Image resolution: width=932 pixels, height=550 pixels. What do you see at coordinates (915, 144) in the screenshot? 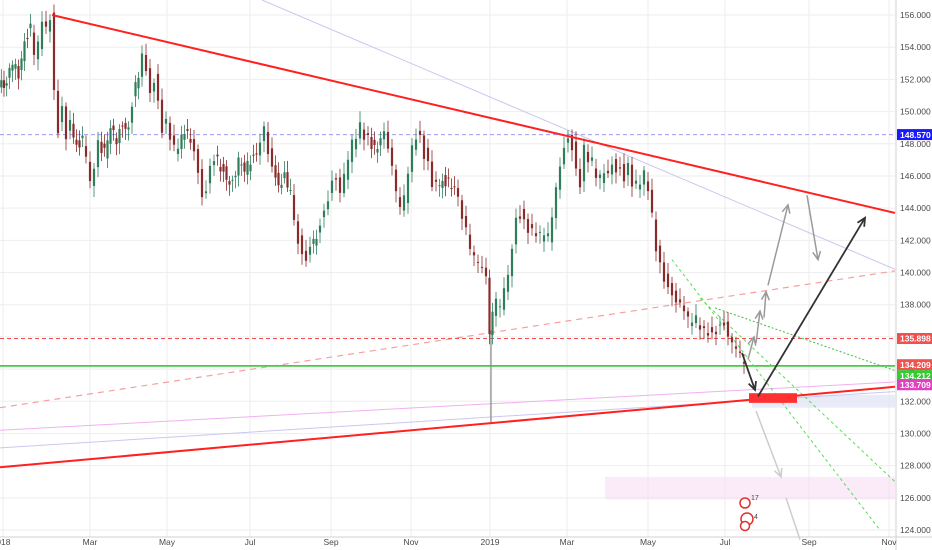
I see `y-tick-label: 148.000` at bounding box center [915, 144].